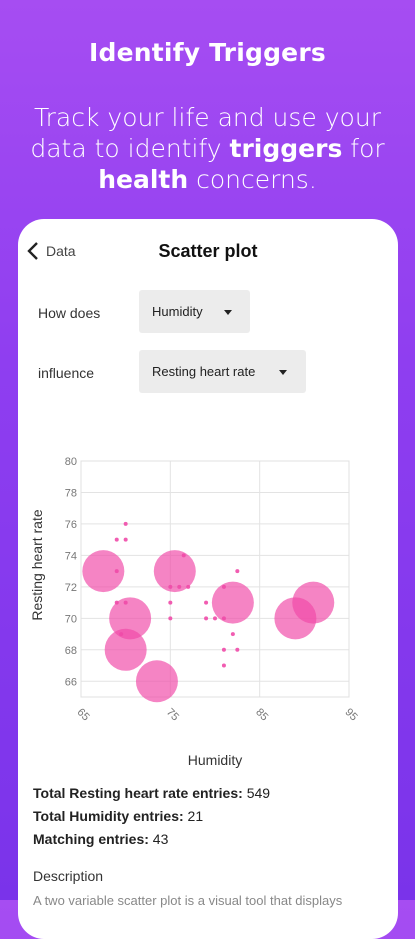 This screenshot has height=939, width=415. I want to click on y-axis-label: Resting heart rate, so click(37, 564).